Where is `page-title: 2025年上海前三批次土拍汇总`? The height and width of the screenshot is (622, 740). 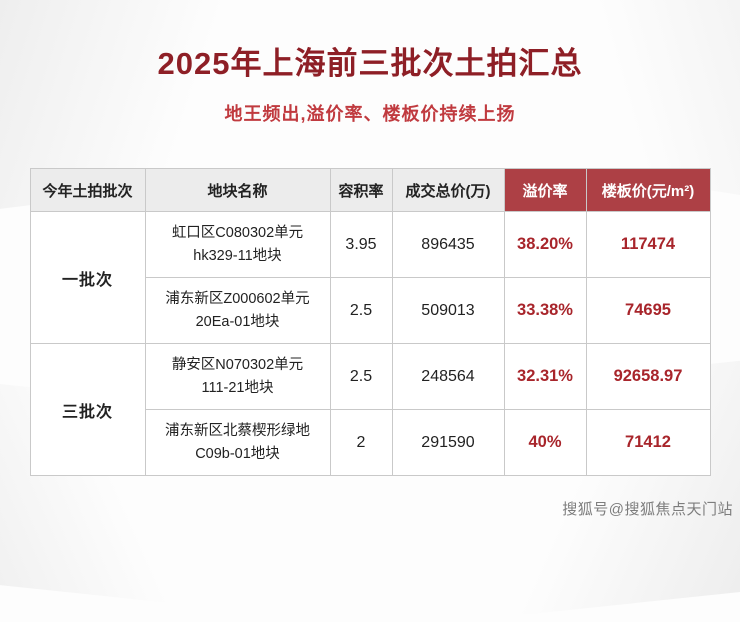 page-title: 2025年上海前三批次土拍汇总 is located at coordinates (370, 63).